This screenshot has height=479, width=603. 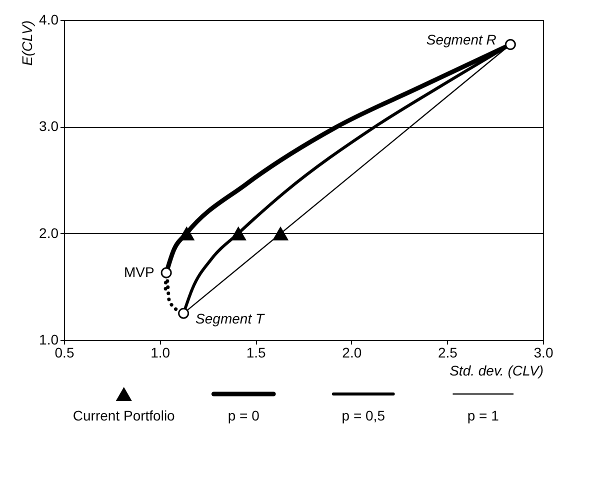 What do you see at coordinates (244, 416) in the screenshot?
I see `legend-label: p = 0` at bounding box center [244, 416].